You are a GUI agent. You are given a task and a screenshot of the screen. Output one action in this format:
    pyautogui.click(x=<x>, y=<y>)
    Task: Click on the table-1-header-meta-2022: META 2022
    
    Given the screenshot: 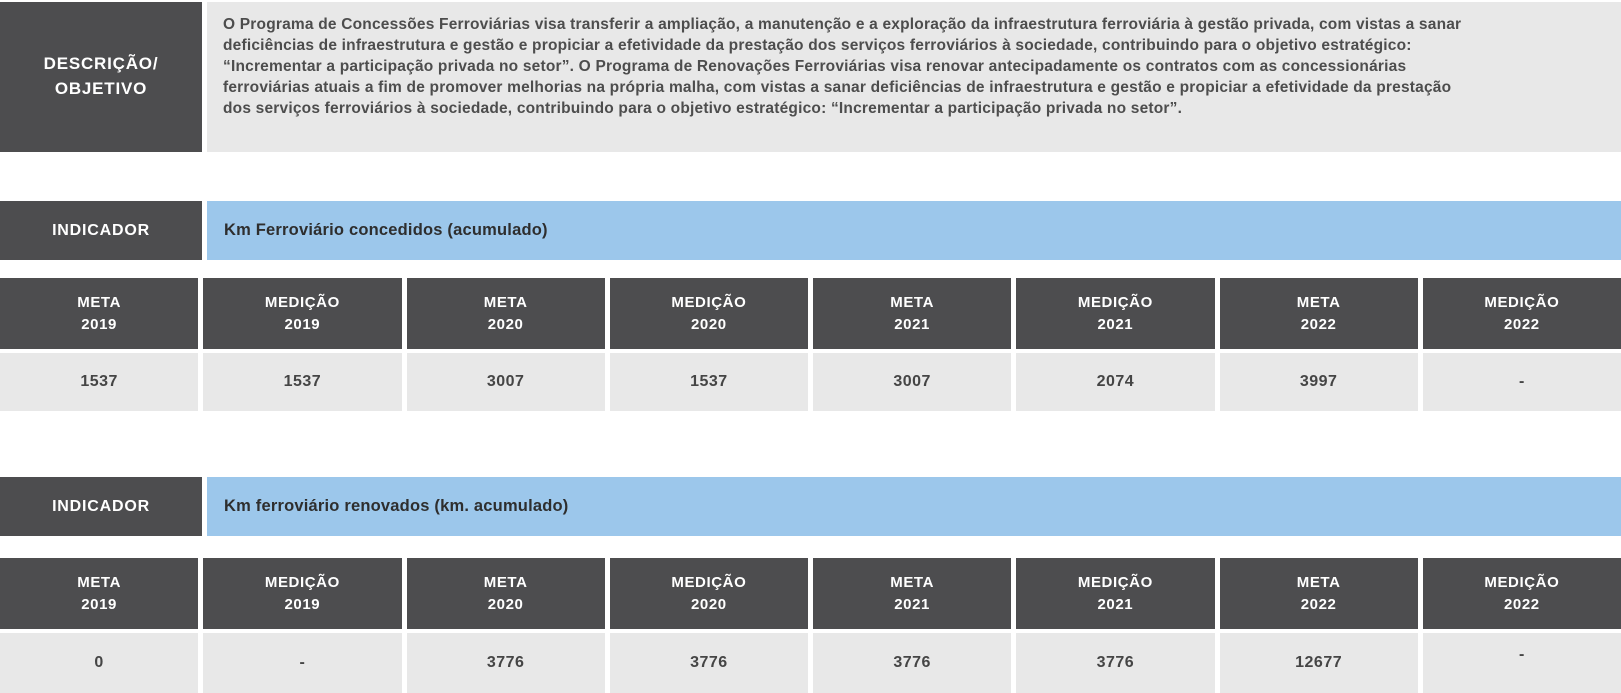 What is the action you would take?
    pyautogui.click(x=1318, y=313)
    